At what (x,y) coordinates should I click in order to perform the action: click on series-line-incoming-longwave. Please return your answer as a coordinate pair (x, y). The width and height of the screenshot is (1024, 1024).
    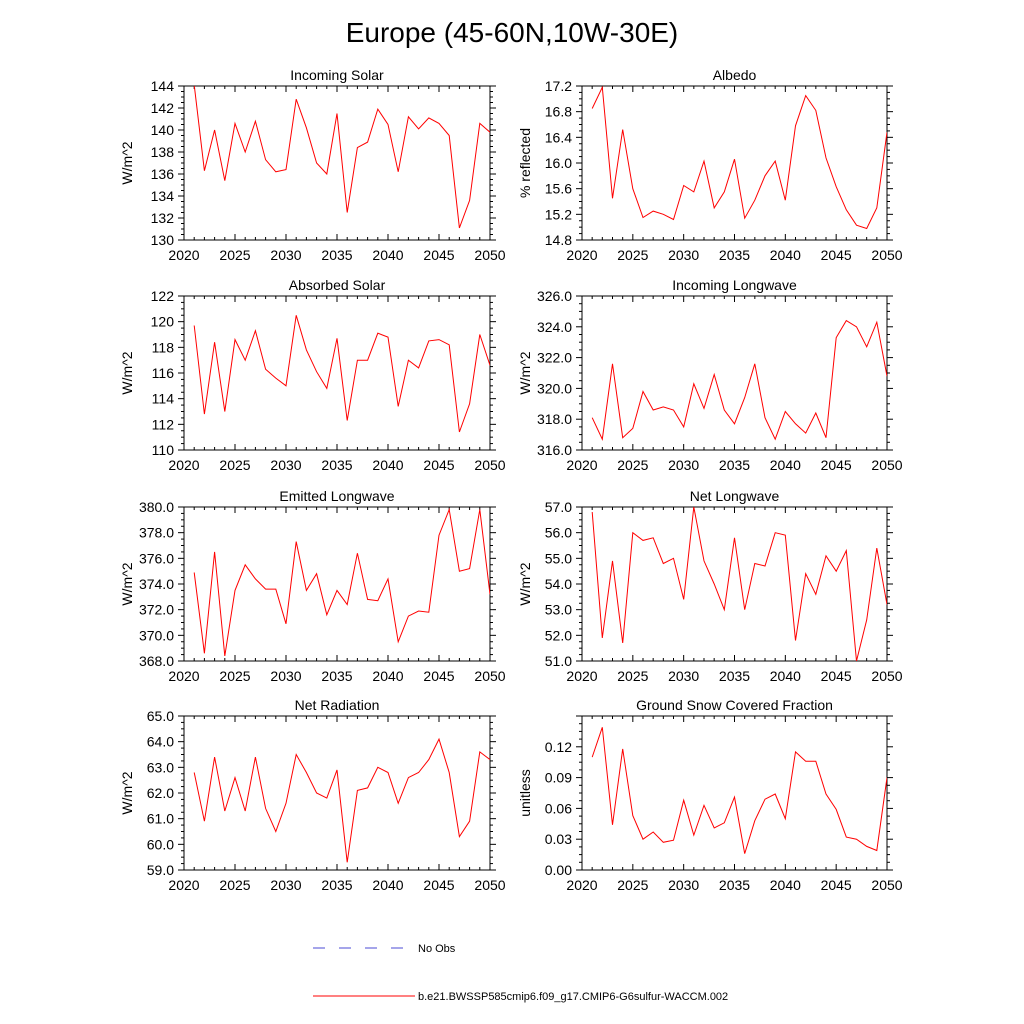
    Looking at the image, I should click on (739, 380).